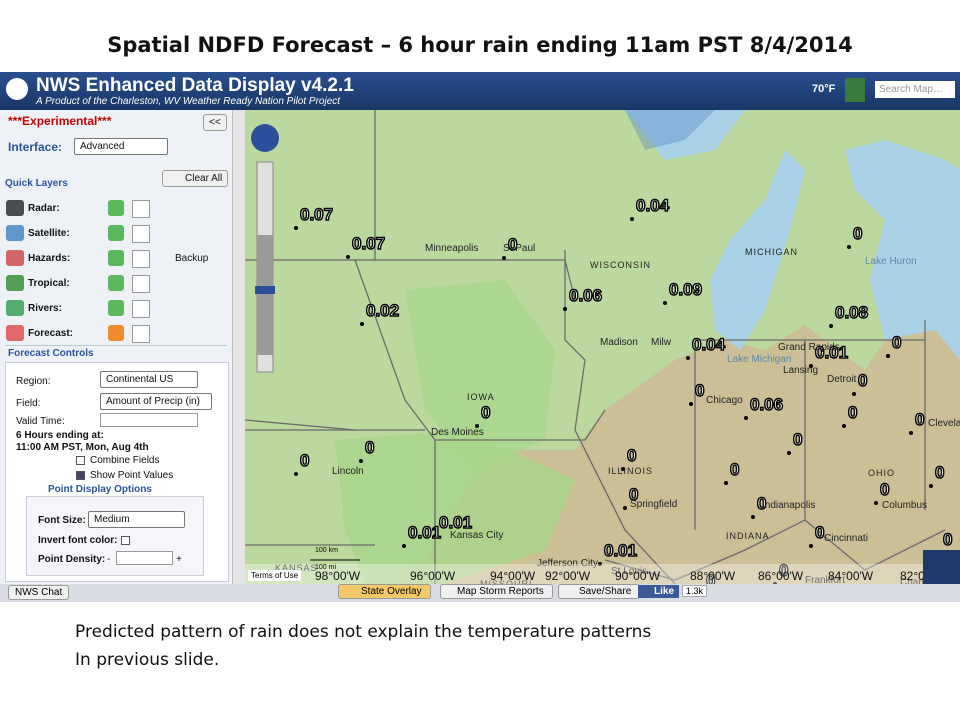 The image size is (960, 720). I want to click on font-size-label: Font Size:, so click(62, 520).